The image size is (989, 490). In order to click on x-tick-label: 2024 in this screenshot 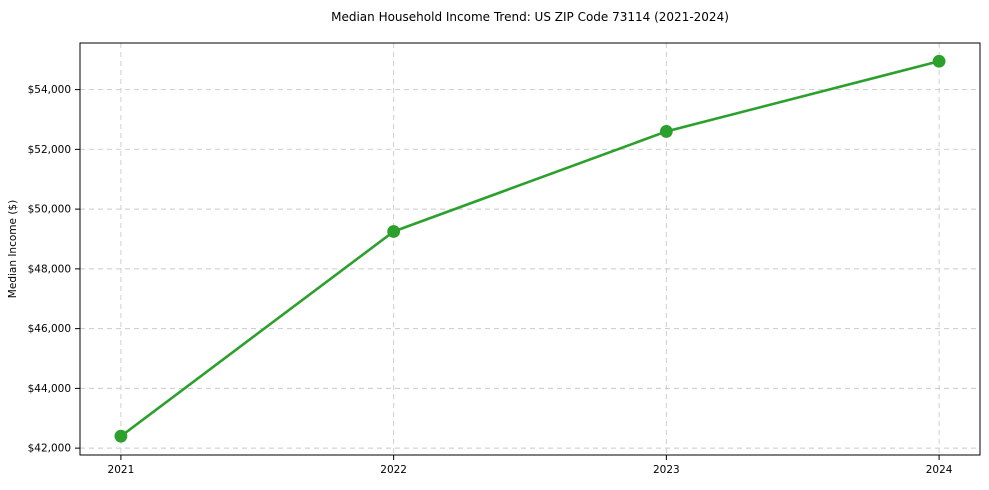, I will do `click(939, 470)`.